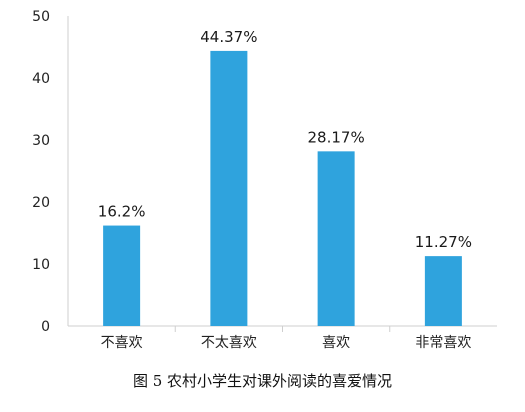 This screenshot has width=525, height=412. I want to click on y-tick-label-3: 30, so click(41, 141).